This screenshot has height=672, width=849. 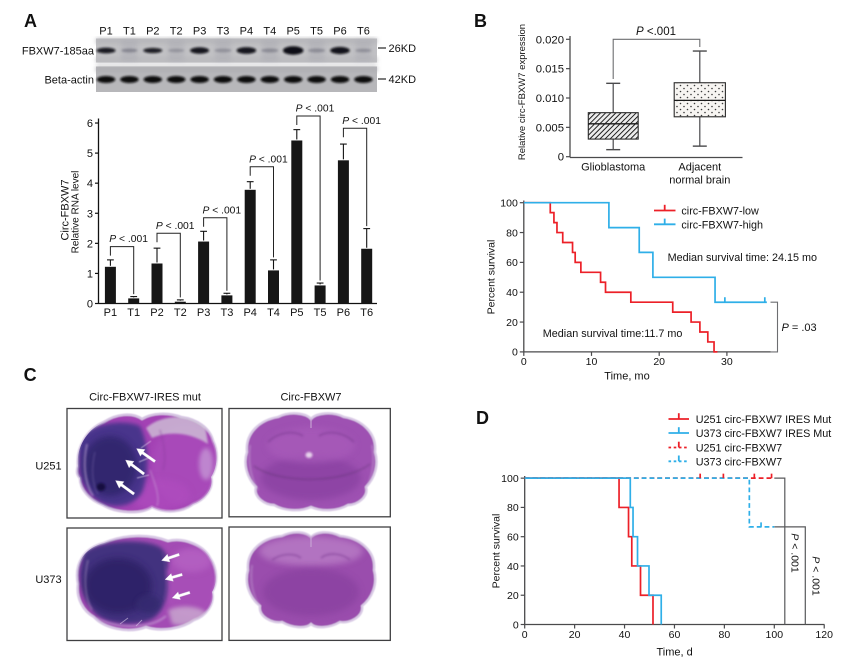 I want to click on svg-text: 4, so click(x=90, y=184).